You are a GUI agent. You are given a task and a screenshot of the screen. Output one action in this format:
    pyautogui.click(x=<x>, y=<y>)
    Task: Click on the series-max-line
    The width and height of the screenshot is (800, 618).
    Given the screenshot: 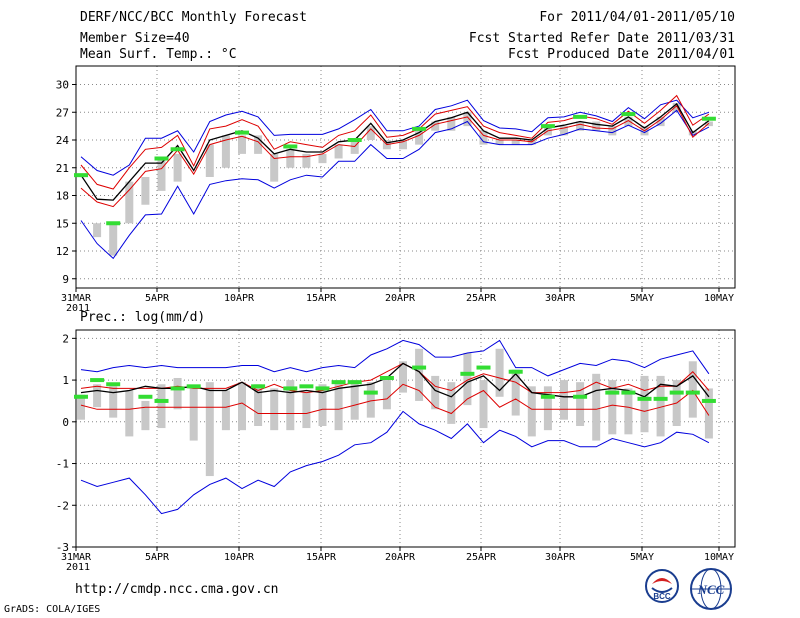 What is the action you would take?
    pyautogui.click(x=395, y=137)
    